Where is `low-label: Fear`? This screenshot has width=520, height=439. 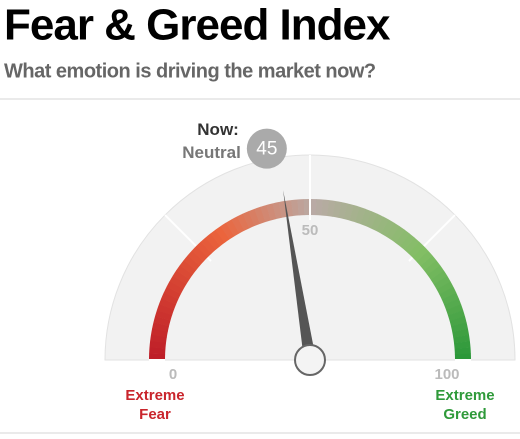
low-label: Fear is located at coordinates (155, 414).